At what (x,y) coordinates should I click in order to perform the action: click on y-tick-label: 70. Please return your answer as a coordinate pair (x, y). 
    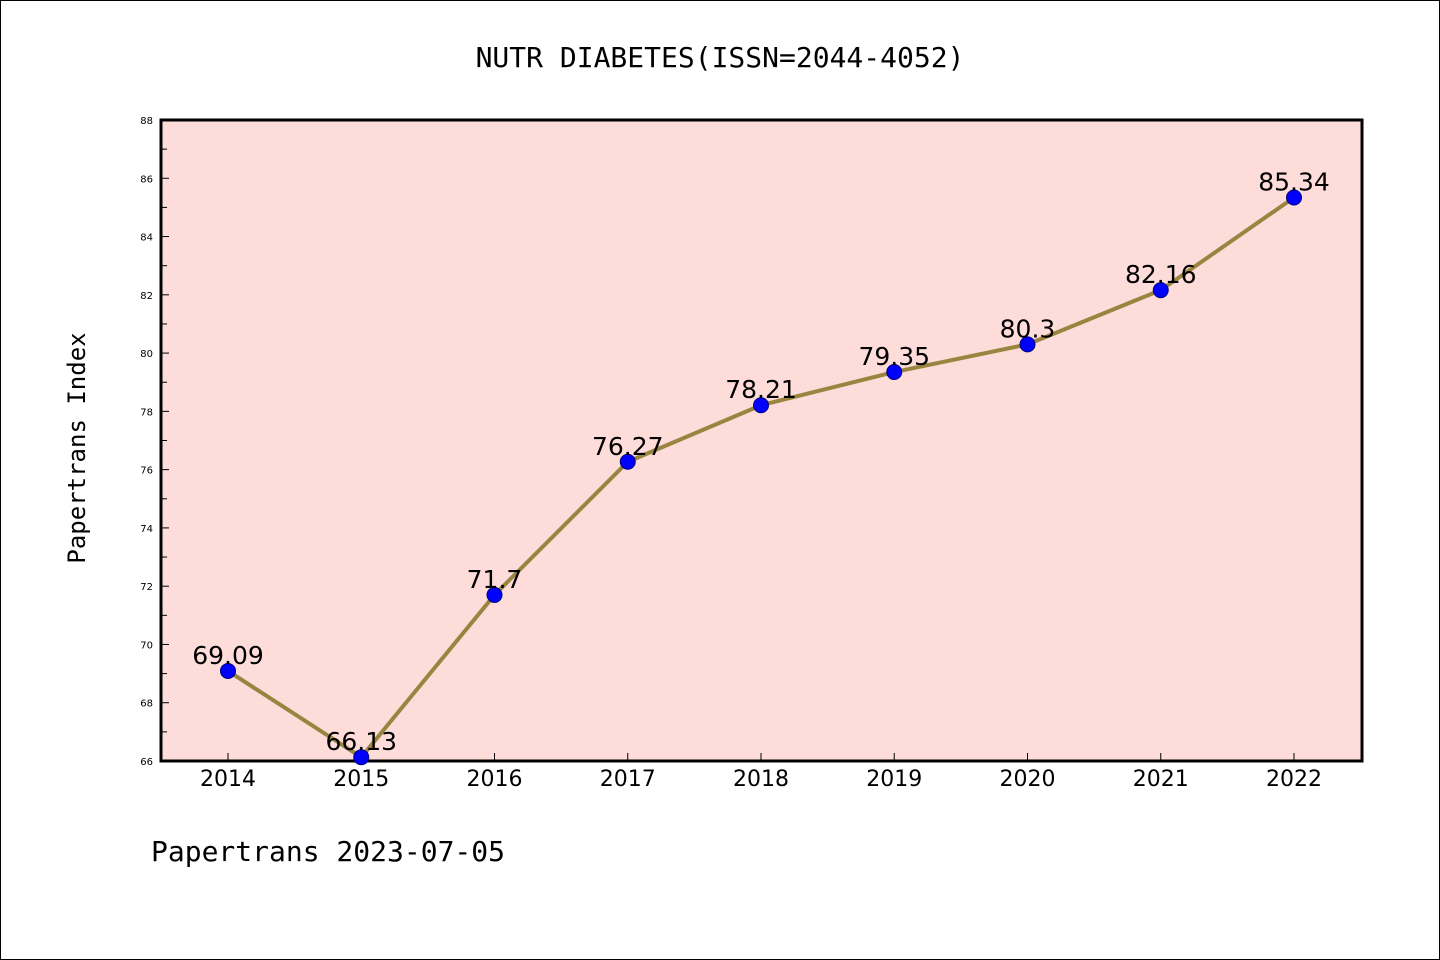
    Looking at the image, I should click on (146, 645).